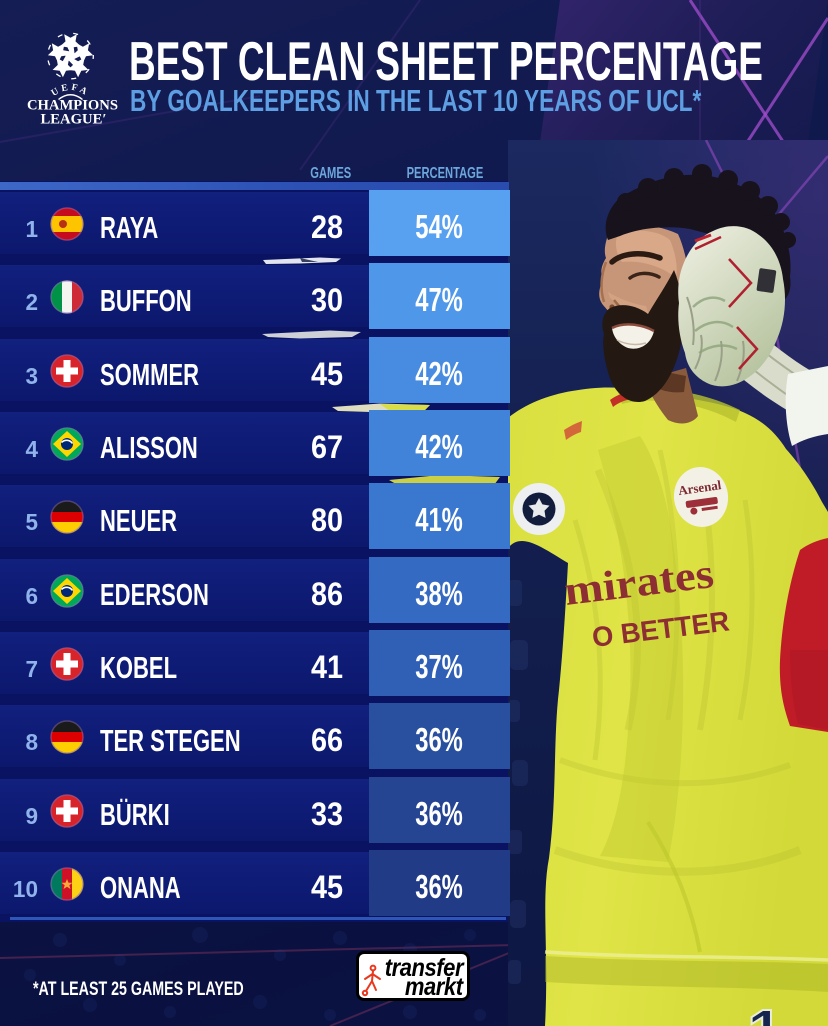  I want to click on svg-text: UEFA, so click(70, 91).